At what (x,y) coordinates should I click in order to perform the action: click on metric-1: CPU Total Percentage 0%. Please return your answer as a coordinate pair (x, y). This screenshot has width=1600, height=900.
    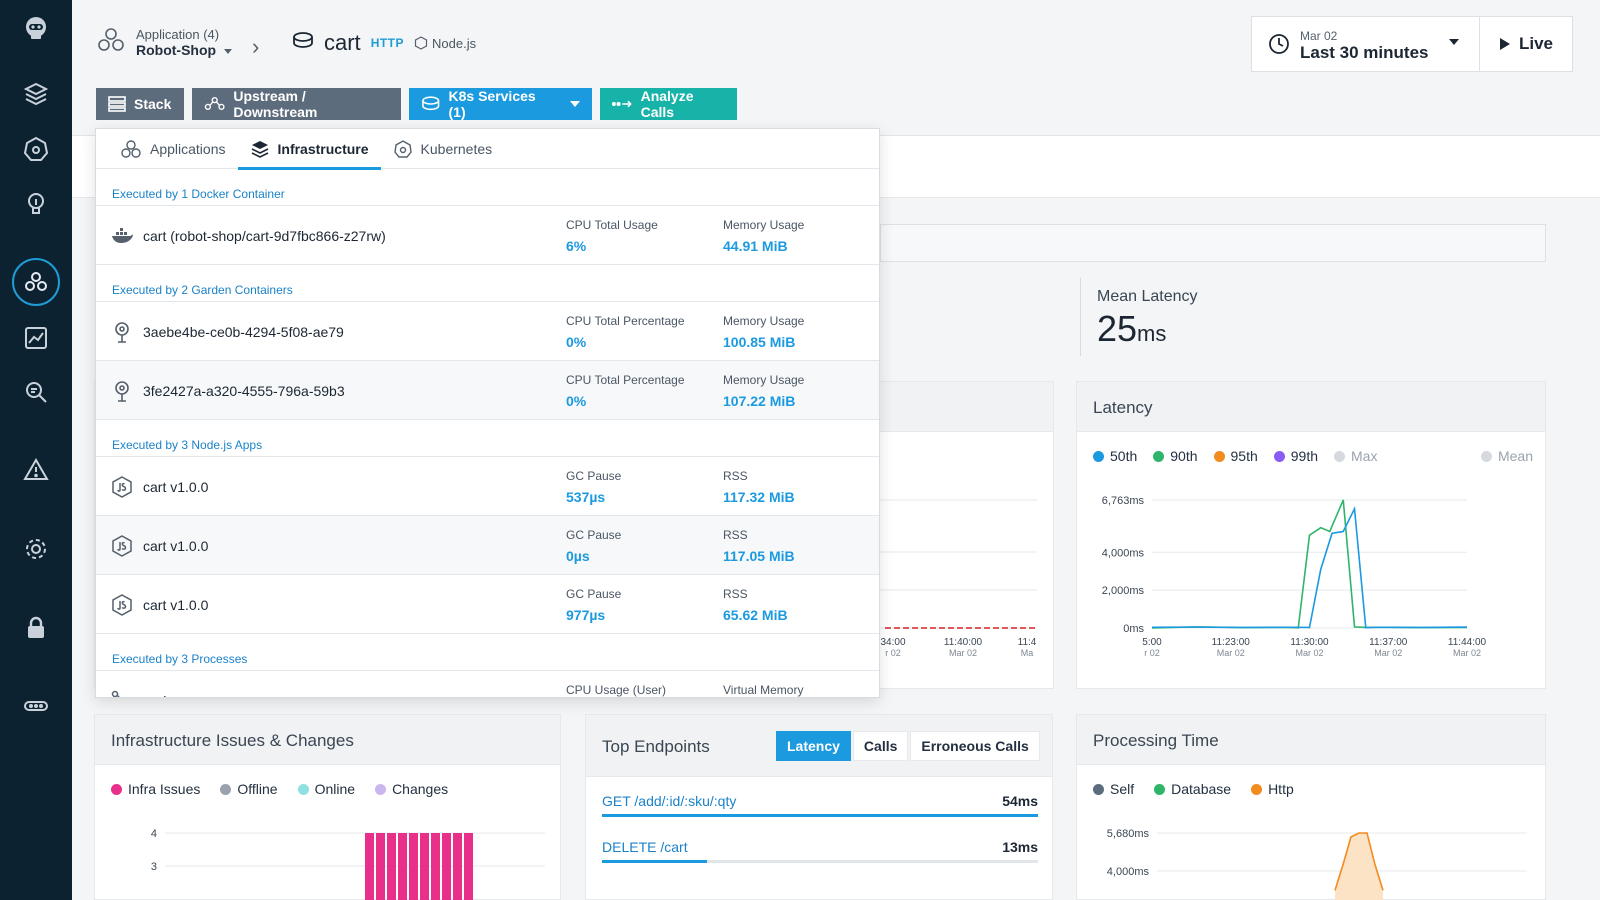
    Looking at the image, I should click on (625, 332).